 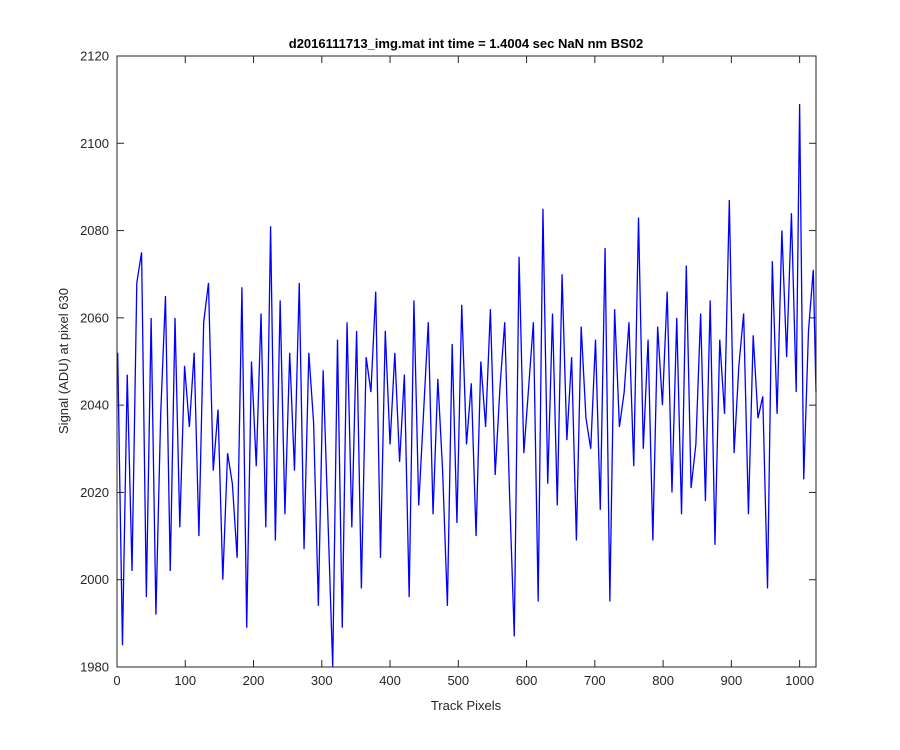 I want to click on y-tick-label: 2000, so click(x=94, y=579).